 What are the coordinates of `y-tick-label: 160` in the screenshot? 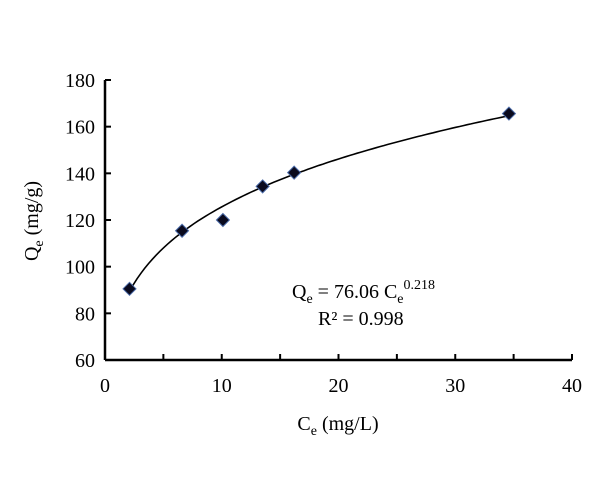 It's located at (80, 128).